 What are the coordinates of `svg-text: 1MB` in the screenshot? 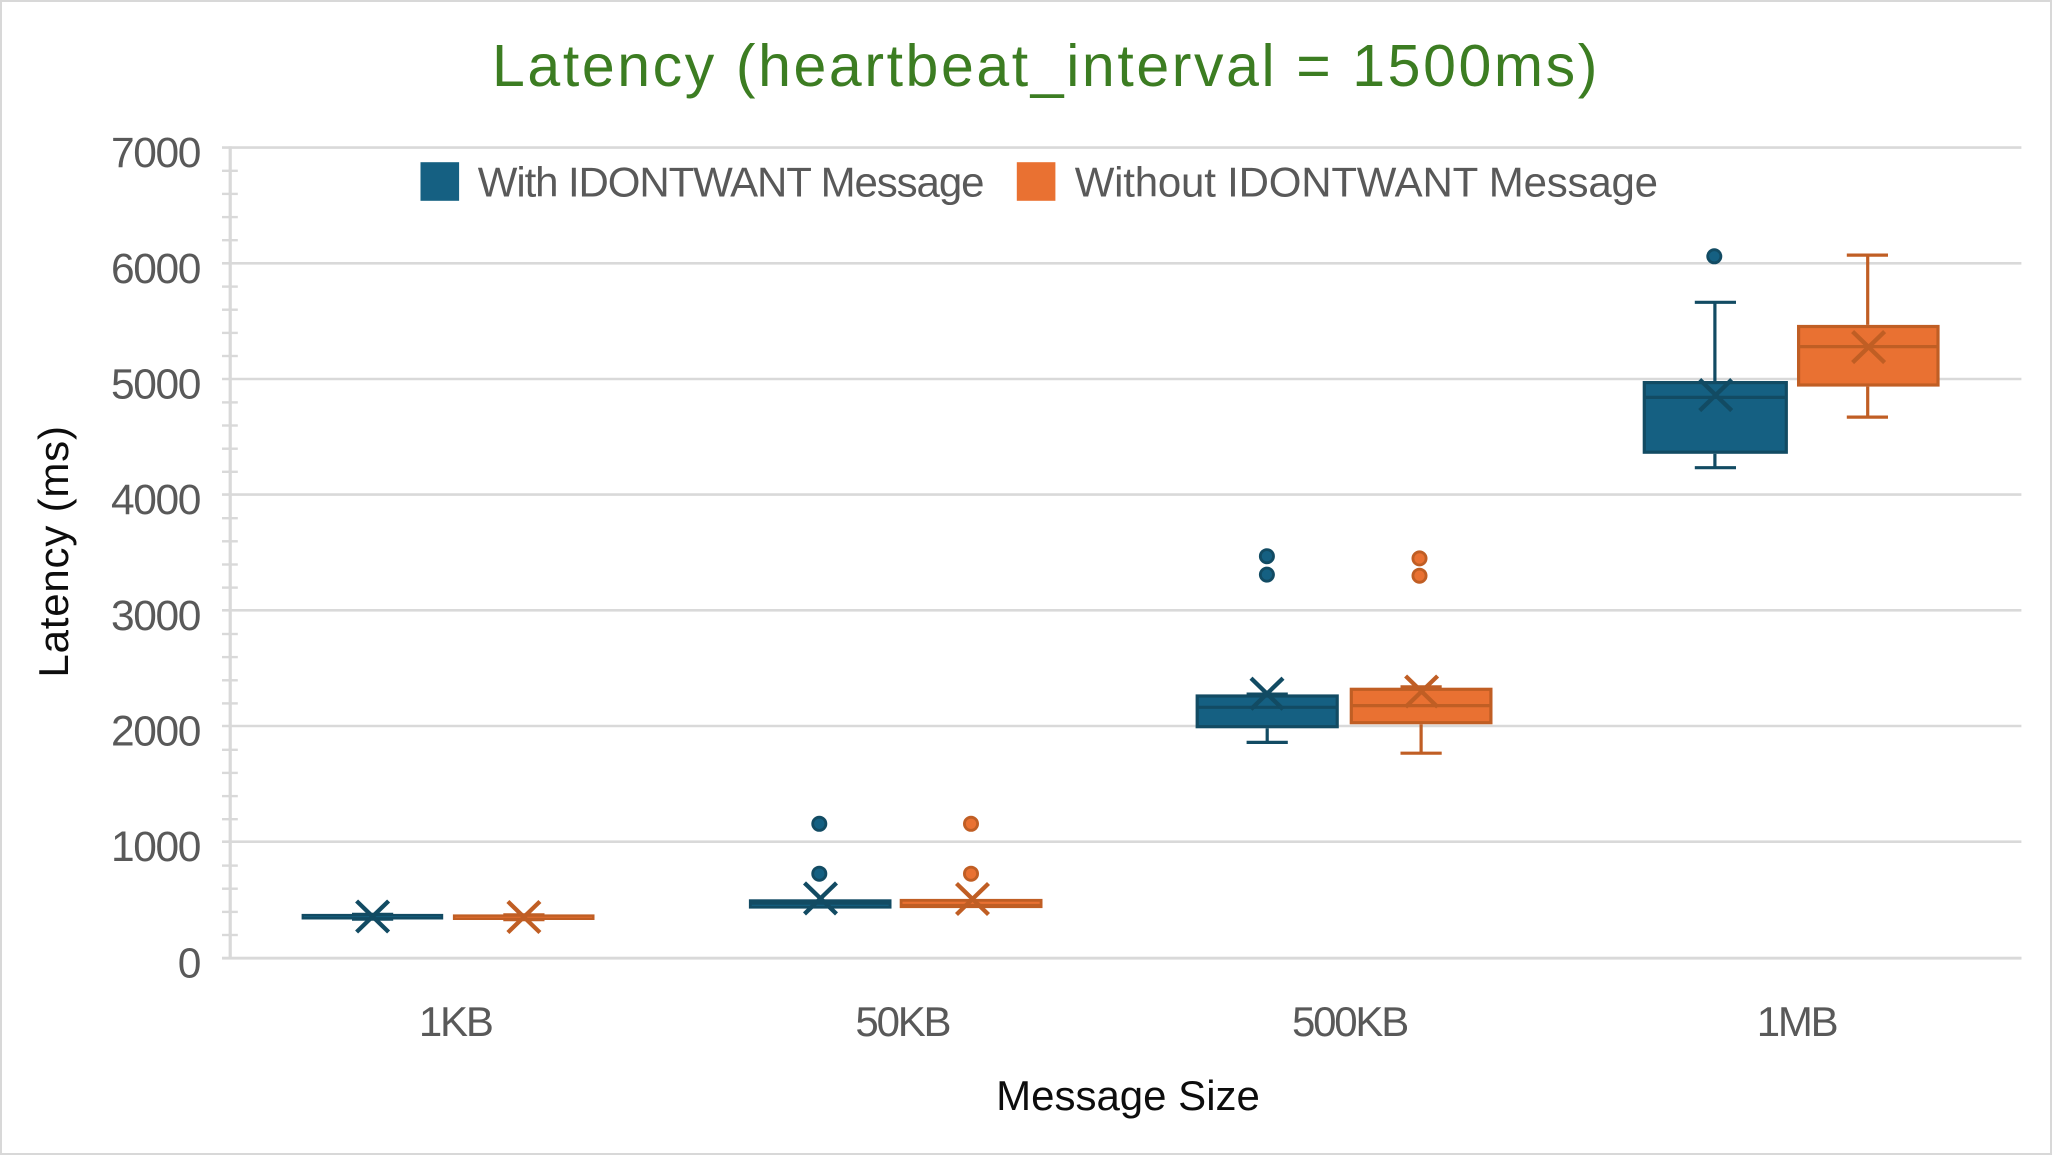 It's located at (1797, 1021).